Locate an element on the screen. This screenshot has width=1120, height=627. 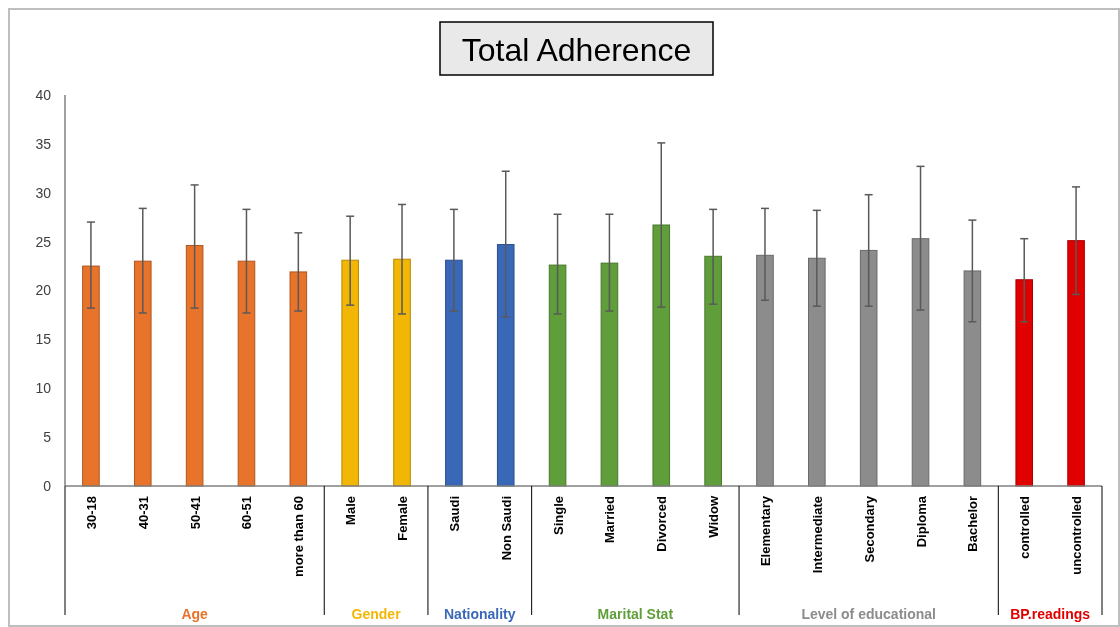
x-tick-label: Divorced is located at coordinates (662, 523).